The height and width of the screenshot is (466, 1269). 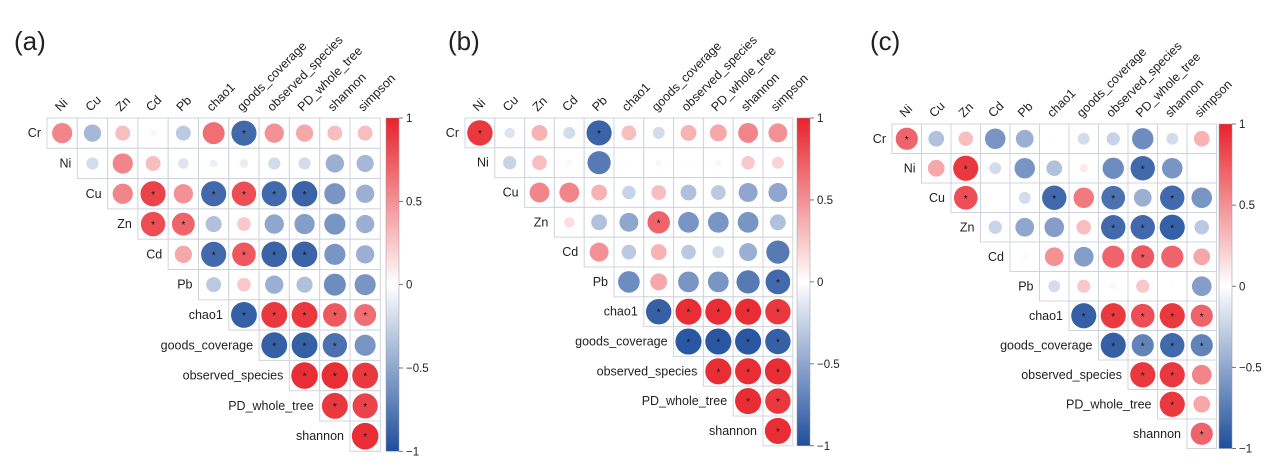 I want to click on column-label: Ni, so click(x=906, y=111).